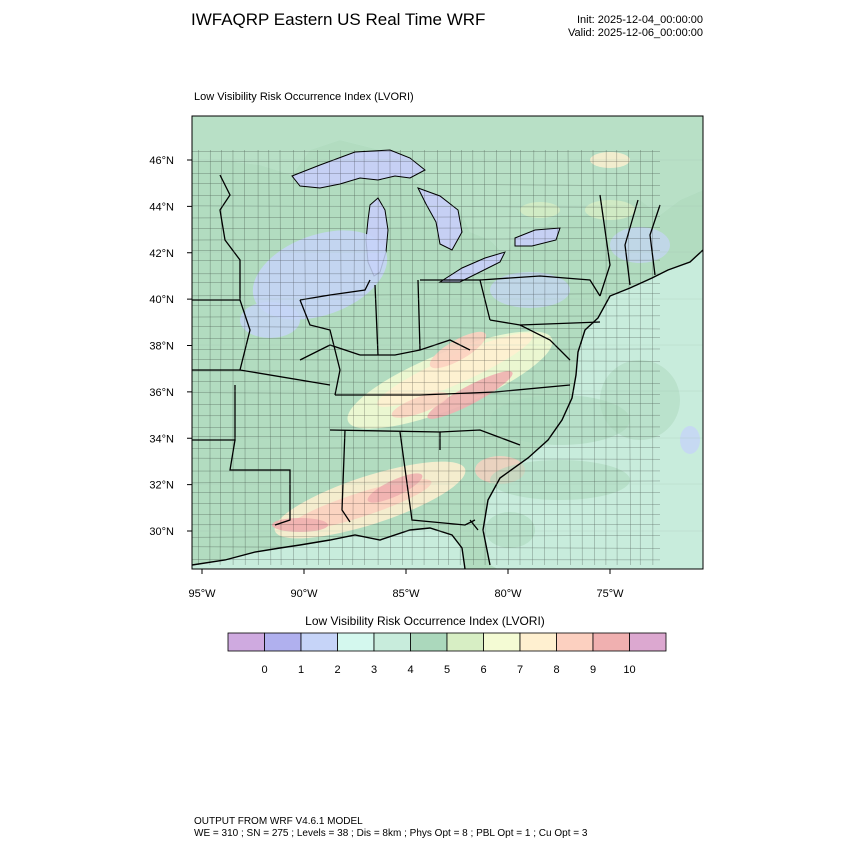  I want to click on lat-tick-label: 46°N, so click(161, 161).